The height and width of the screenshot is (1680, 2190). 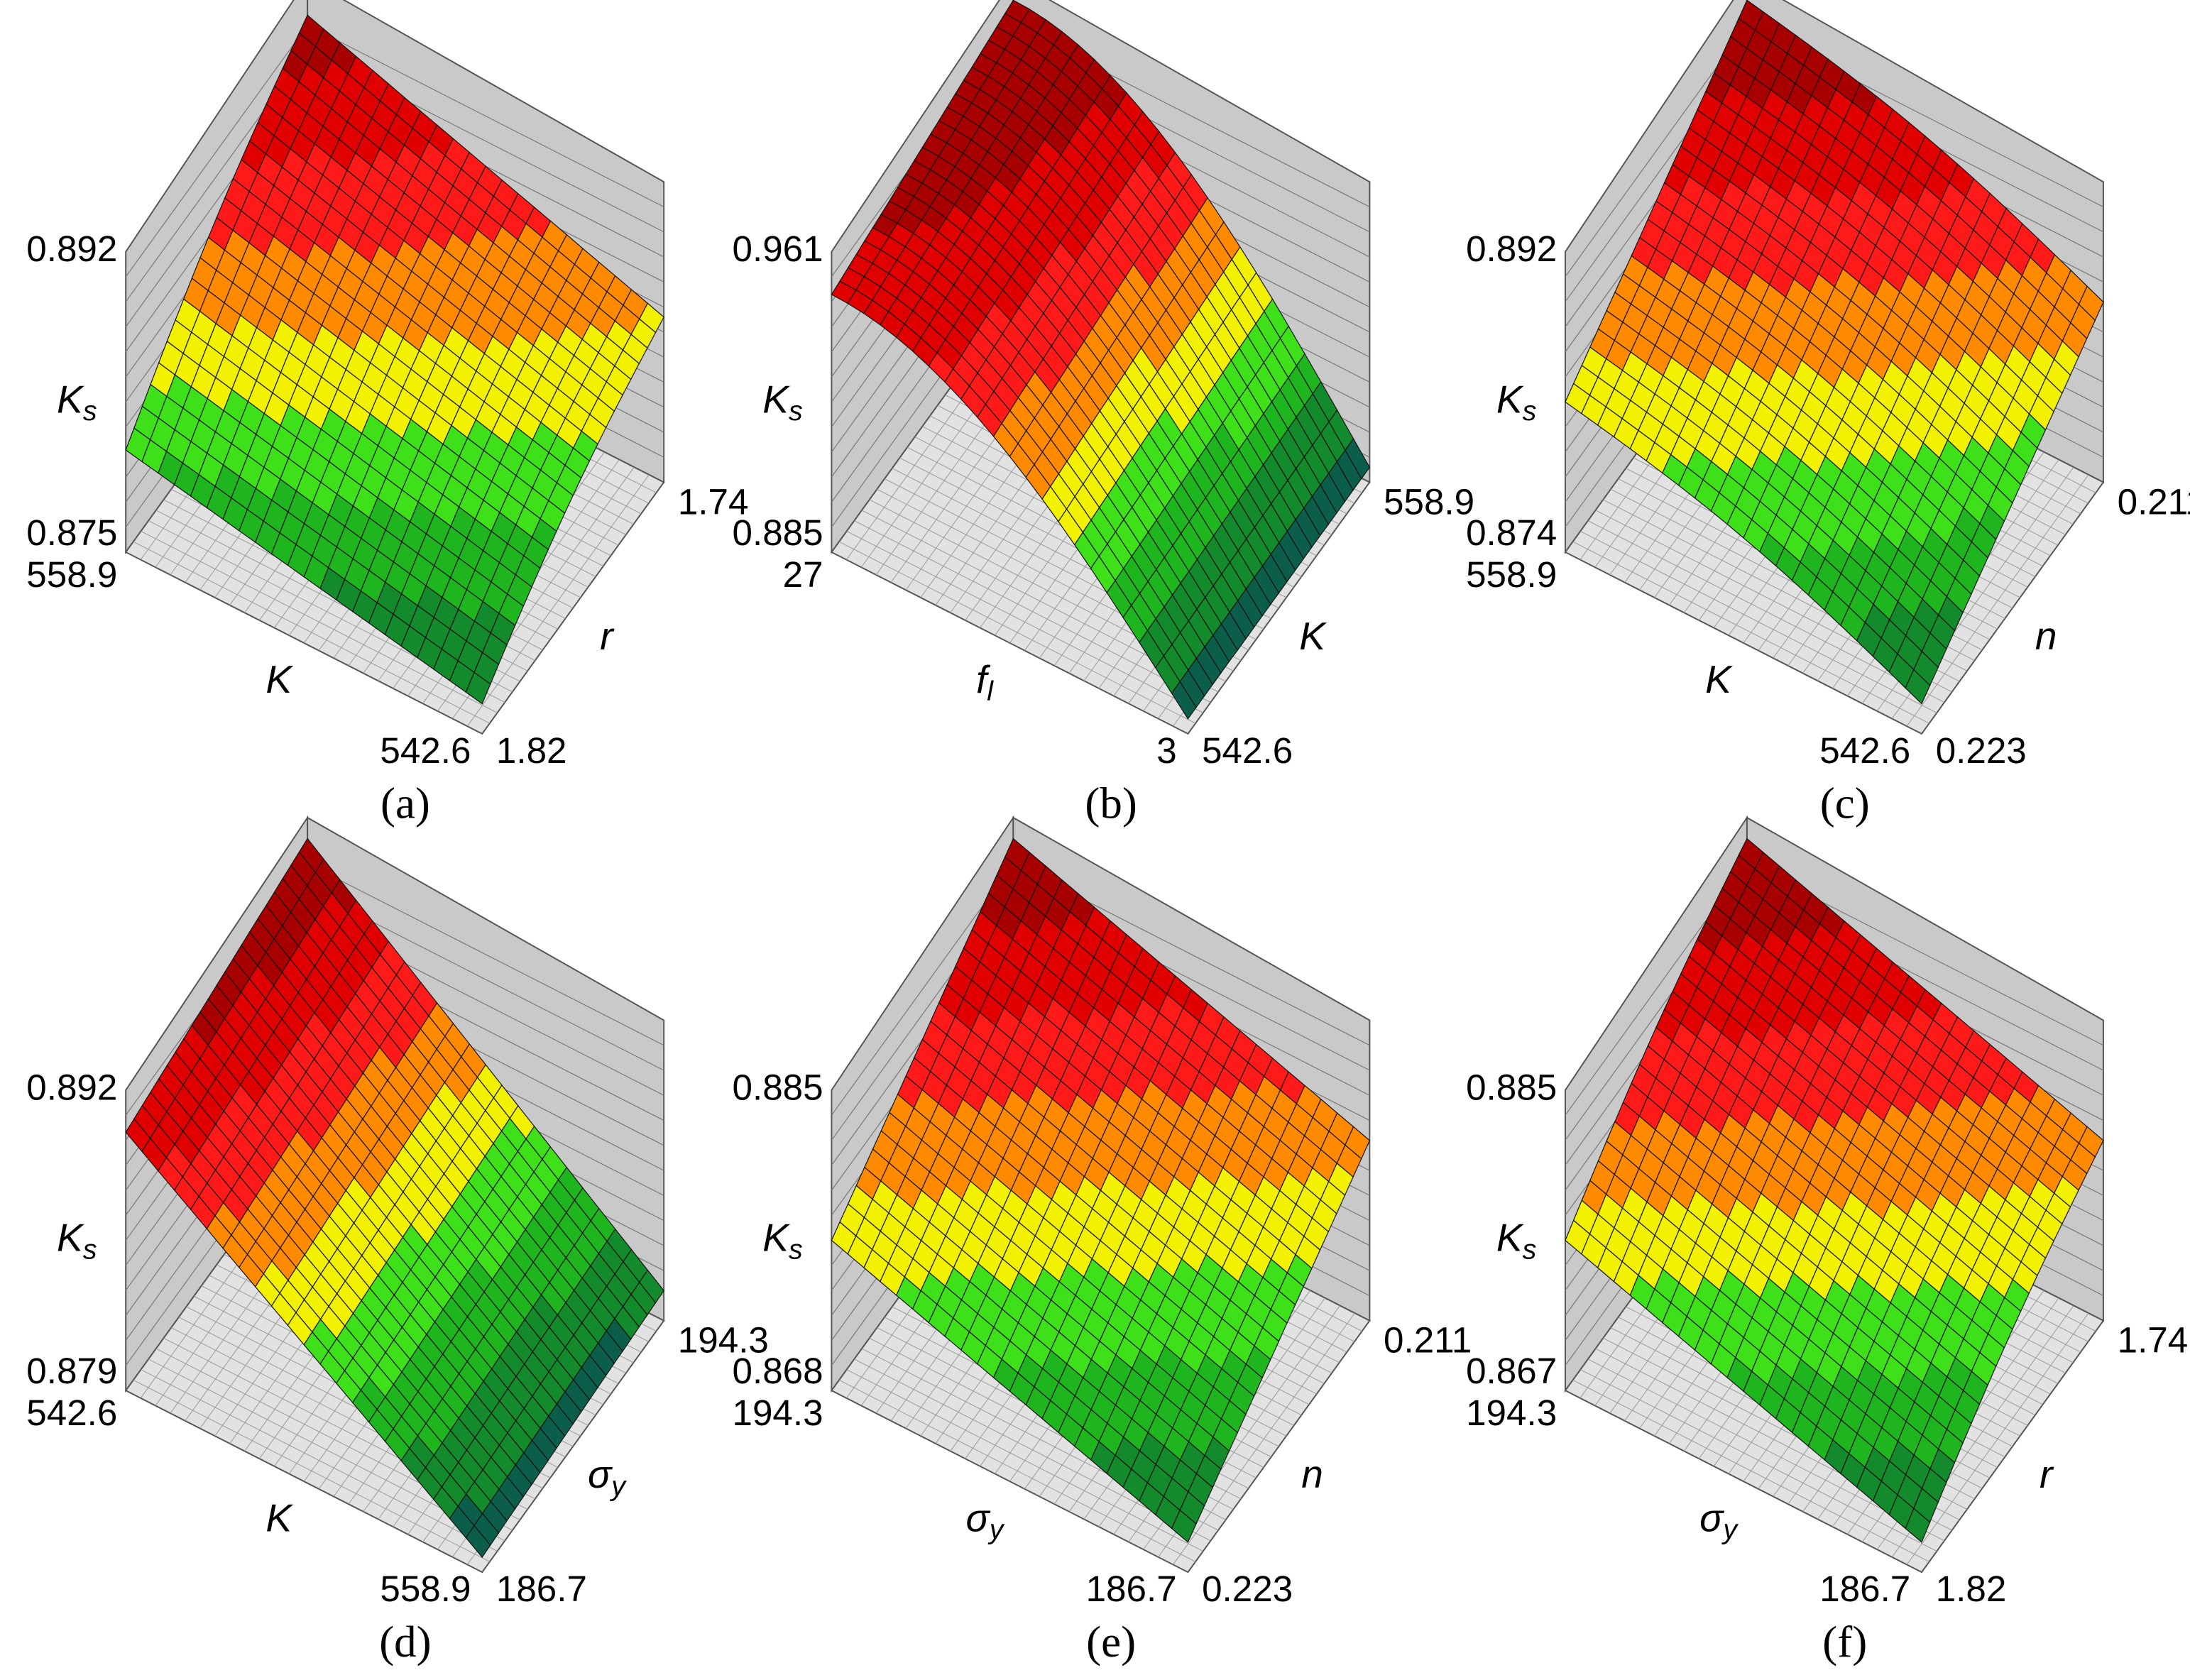 What do you see at coordinates (985, 683) in the screenshot?
I see `x-axis-label: fl` at bounding box center [985, 683].